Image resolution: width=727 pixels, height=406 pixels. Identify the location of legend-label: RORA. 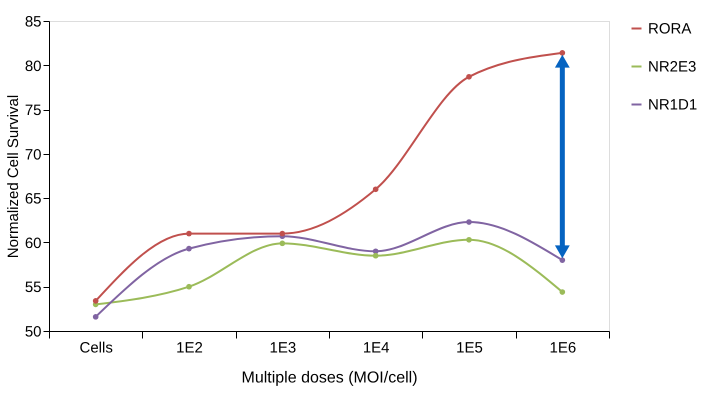
(670, 29).